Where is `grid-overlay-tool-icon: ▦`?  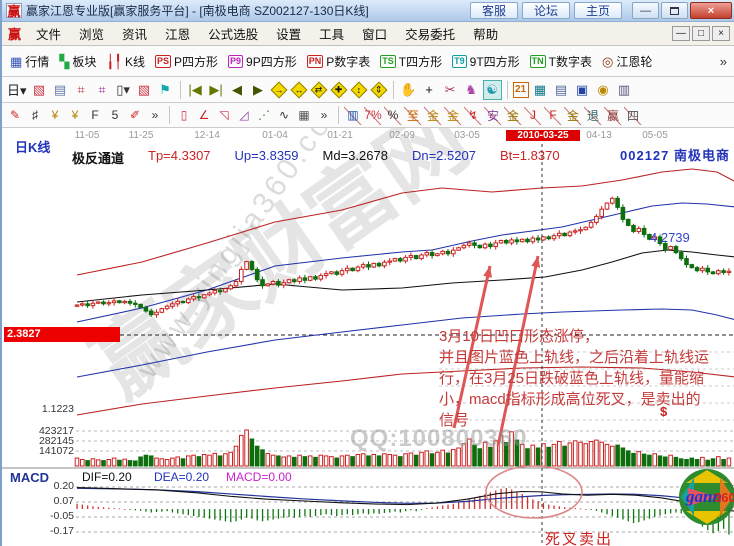 grid-overlay-tool-icon: ▦ is located at coordinates (304, 115).